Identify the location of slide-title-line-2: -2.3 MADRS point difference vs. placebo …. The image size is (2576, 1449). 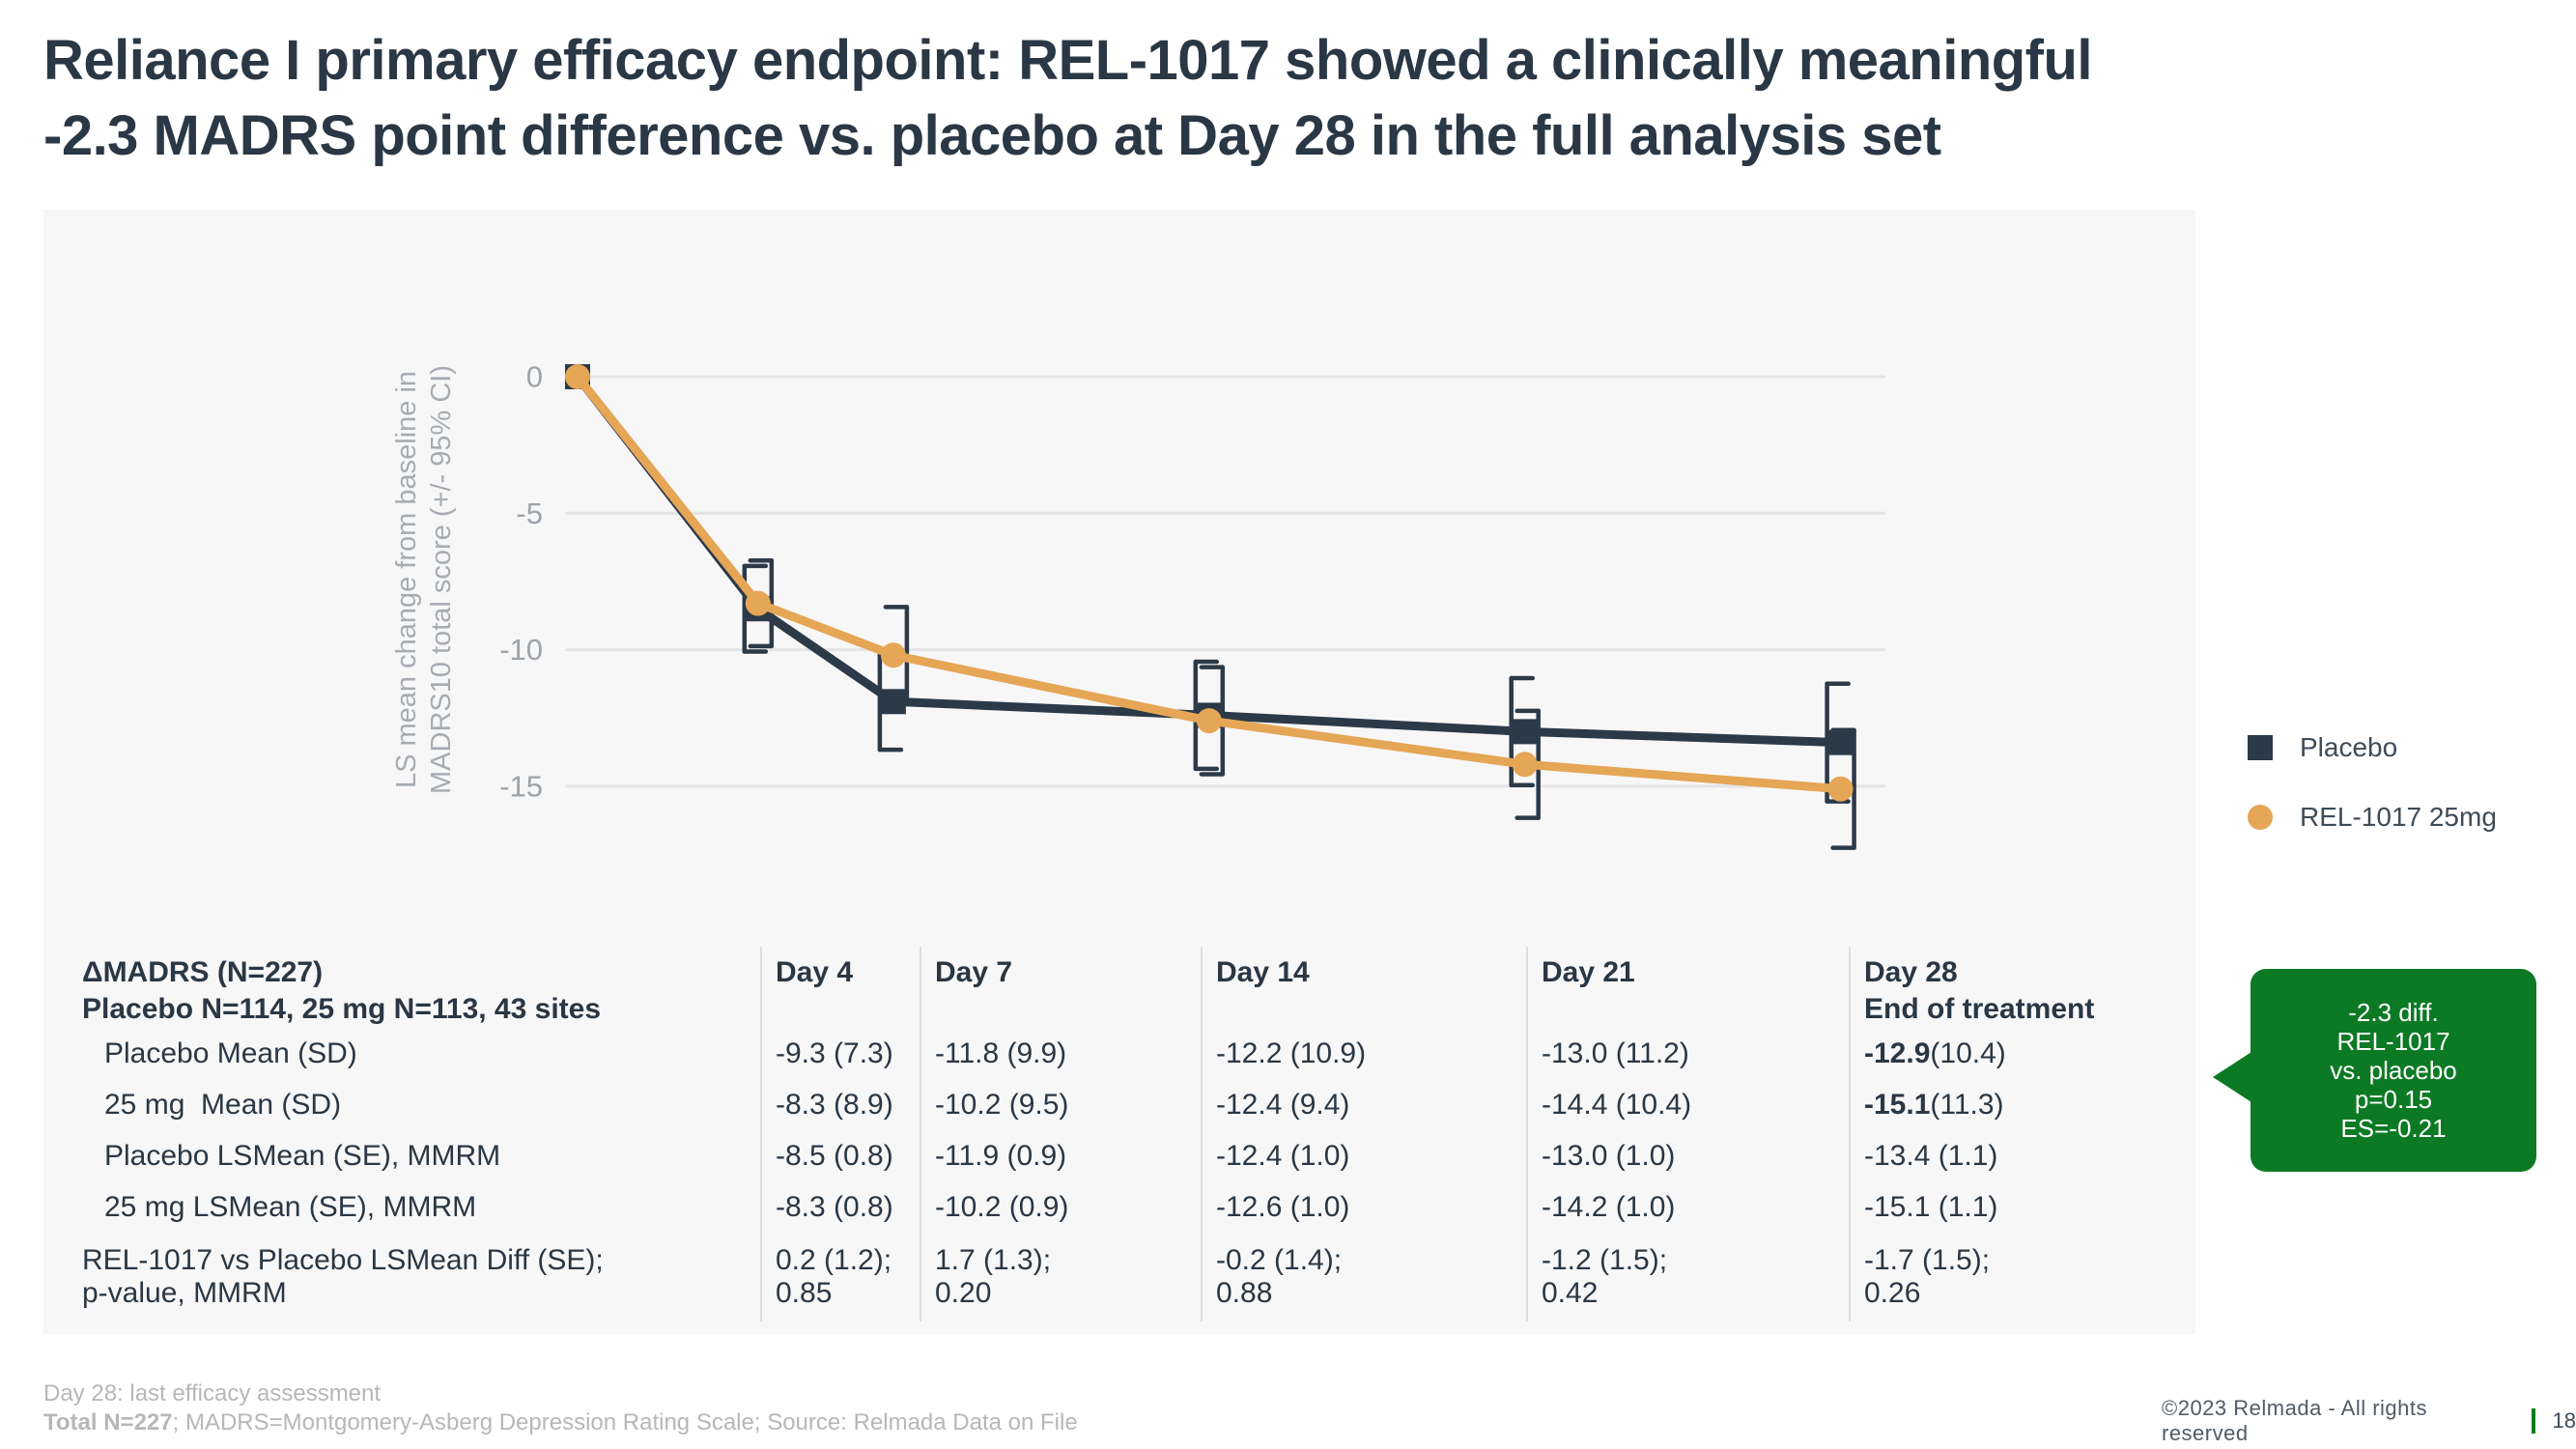
(992, 135).